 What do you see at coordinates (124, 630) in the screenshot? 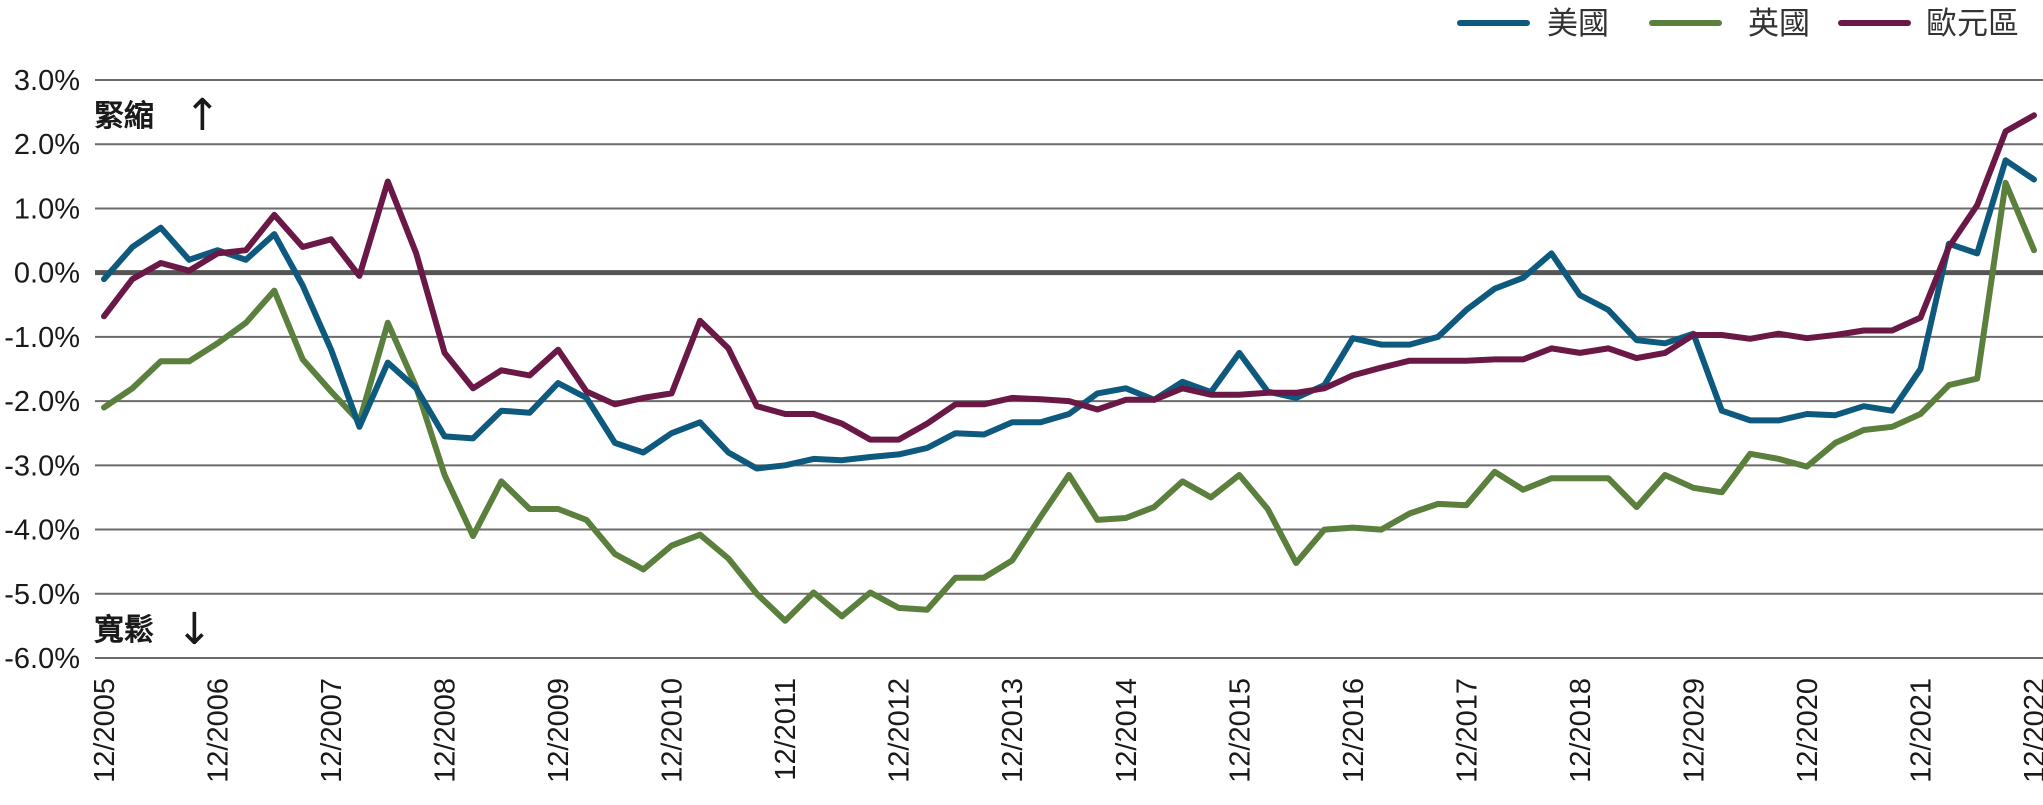
I see `easing-label: 寬鬆` at bounding box center [124, 630].